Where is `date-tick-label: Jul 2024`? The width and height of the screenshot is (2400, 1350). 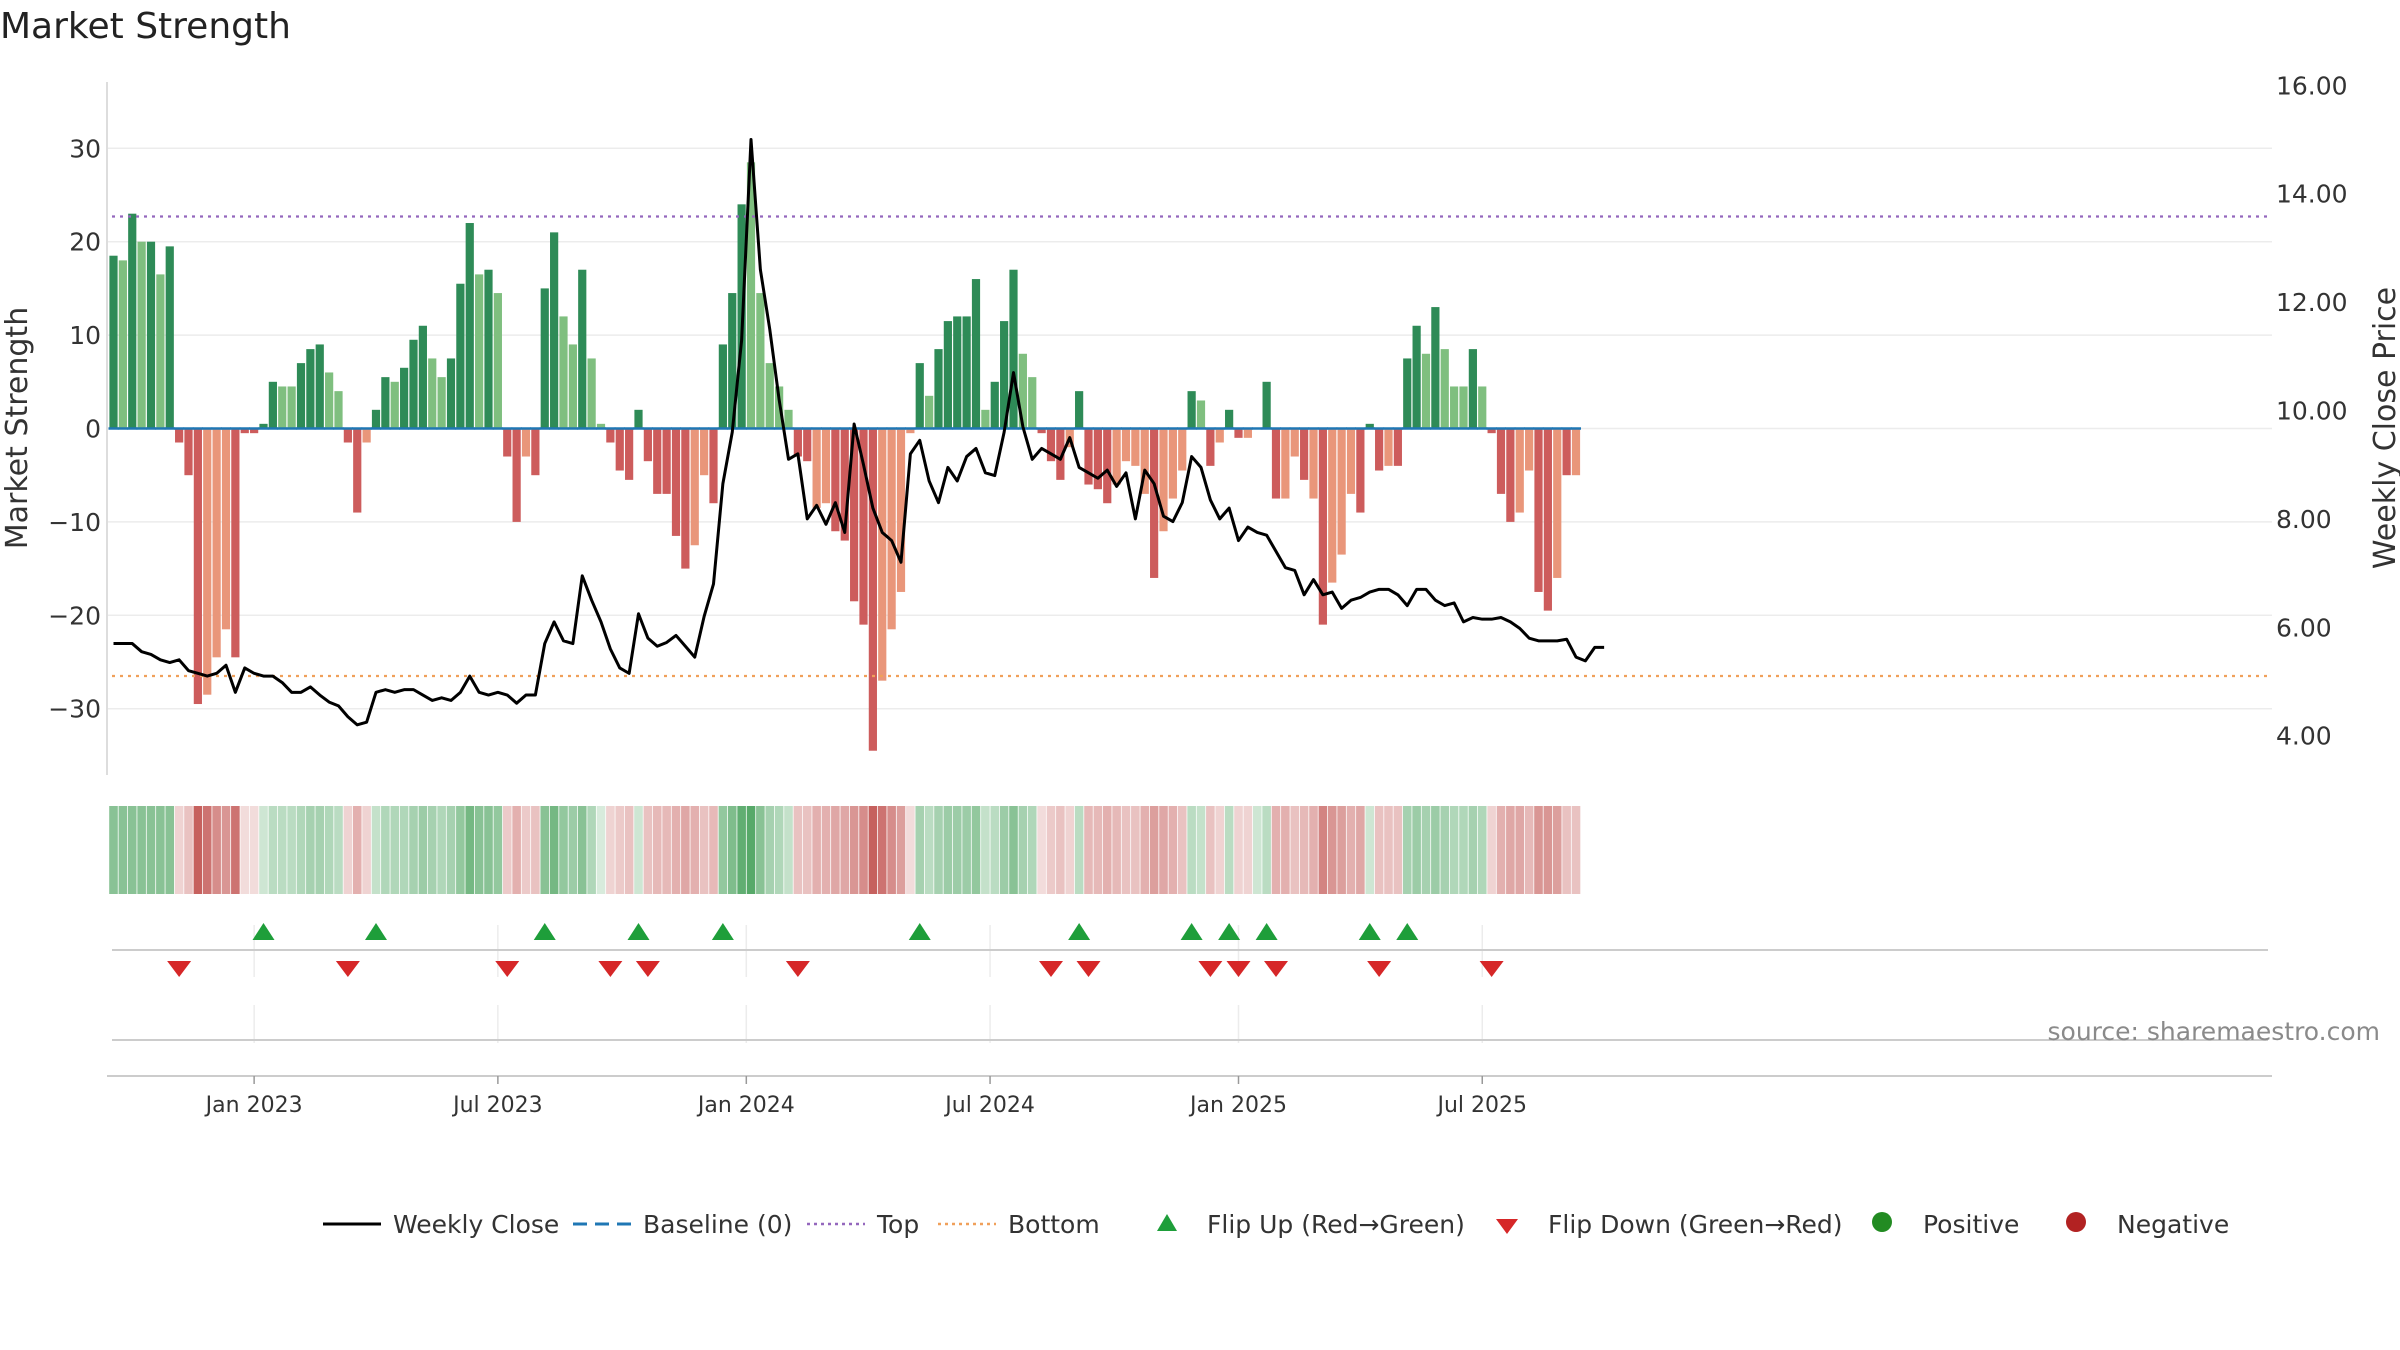
date-tick-label: Jul 2024 is located at coordinates (989, 1105).